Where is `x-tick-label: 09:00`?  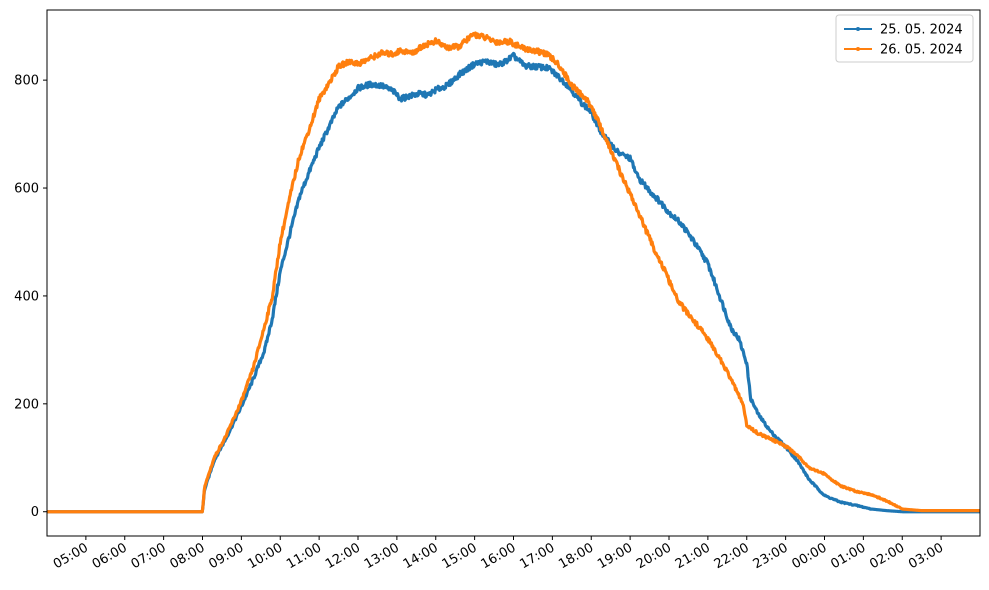
x-tick-label: 09:00 is located at coordinates (226, 556).